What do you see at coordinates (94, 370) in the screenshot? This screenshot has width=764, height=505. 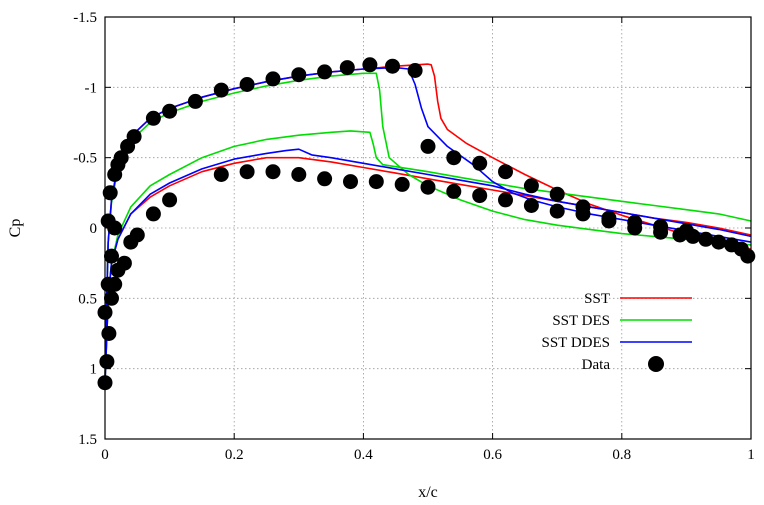 I see `y-tick-label: 1` at bounding box center [94, 370].